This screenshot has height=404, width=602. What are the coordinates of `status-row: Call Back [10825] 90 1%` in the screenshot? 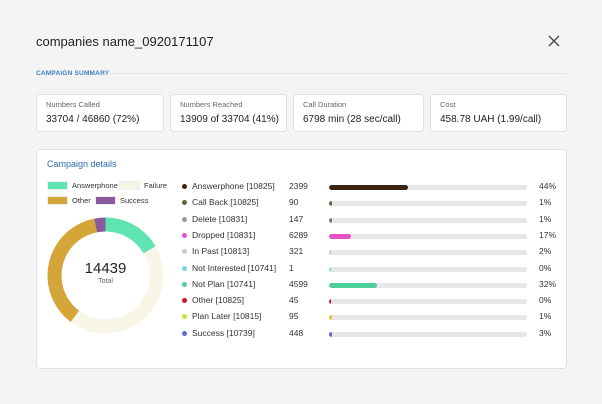 It's located at (371, 203).